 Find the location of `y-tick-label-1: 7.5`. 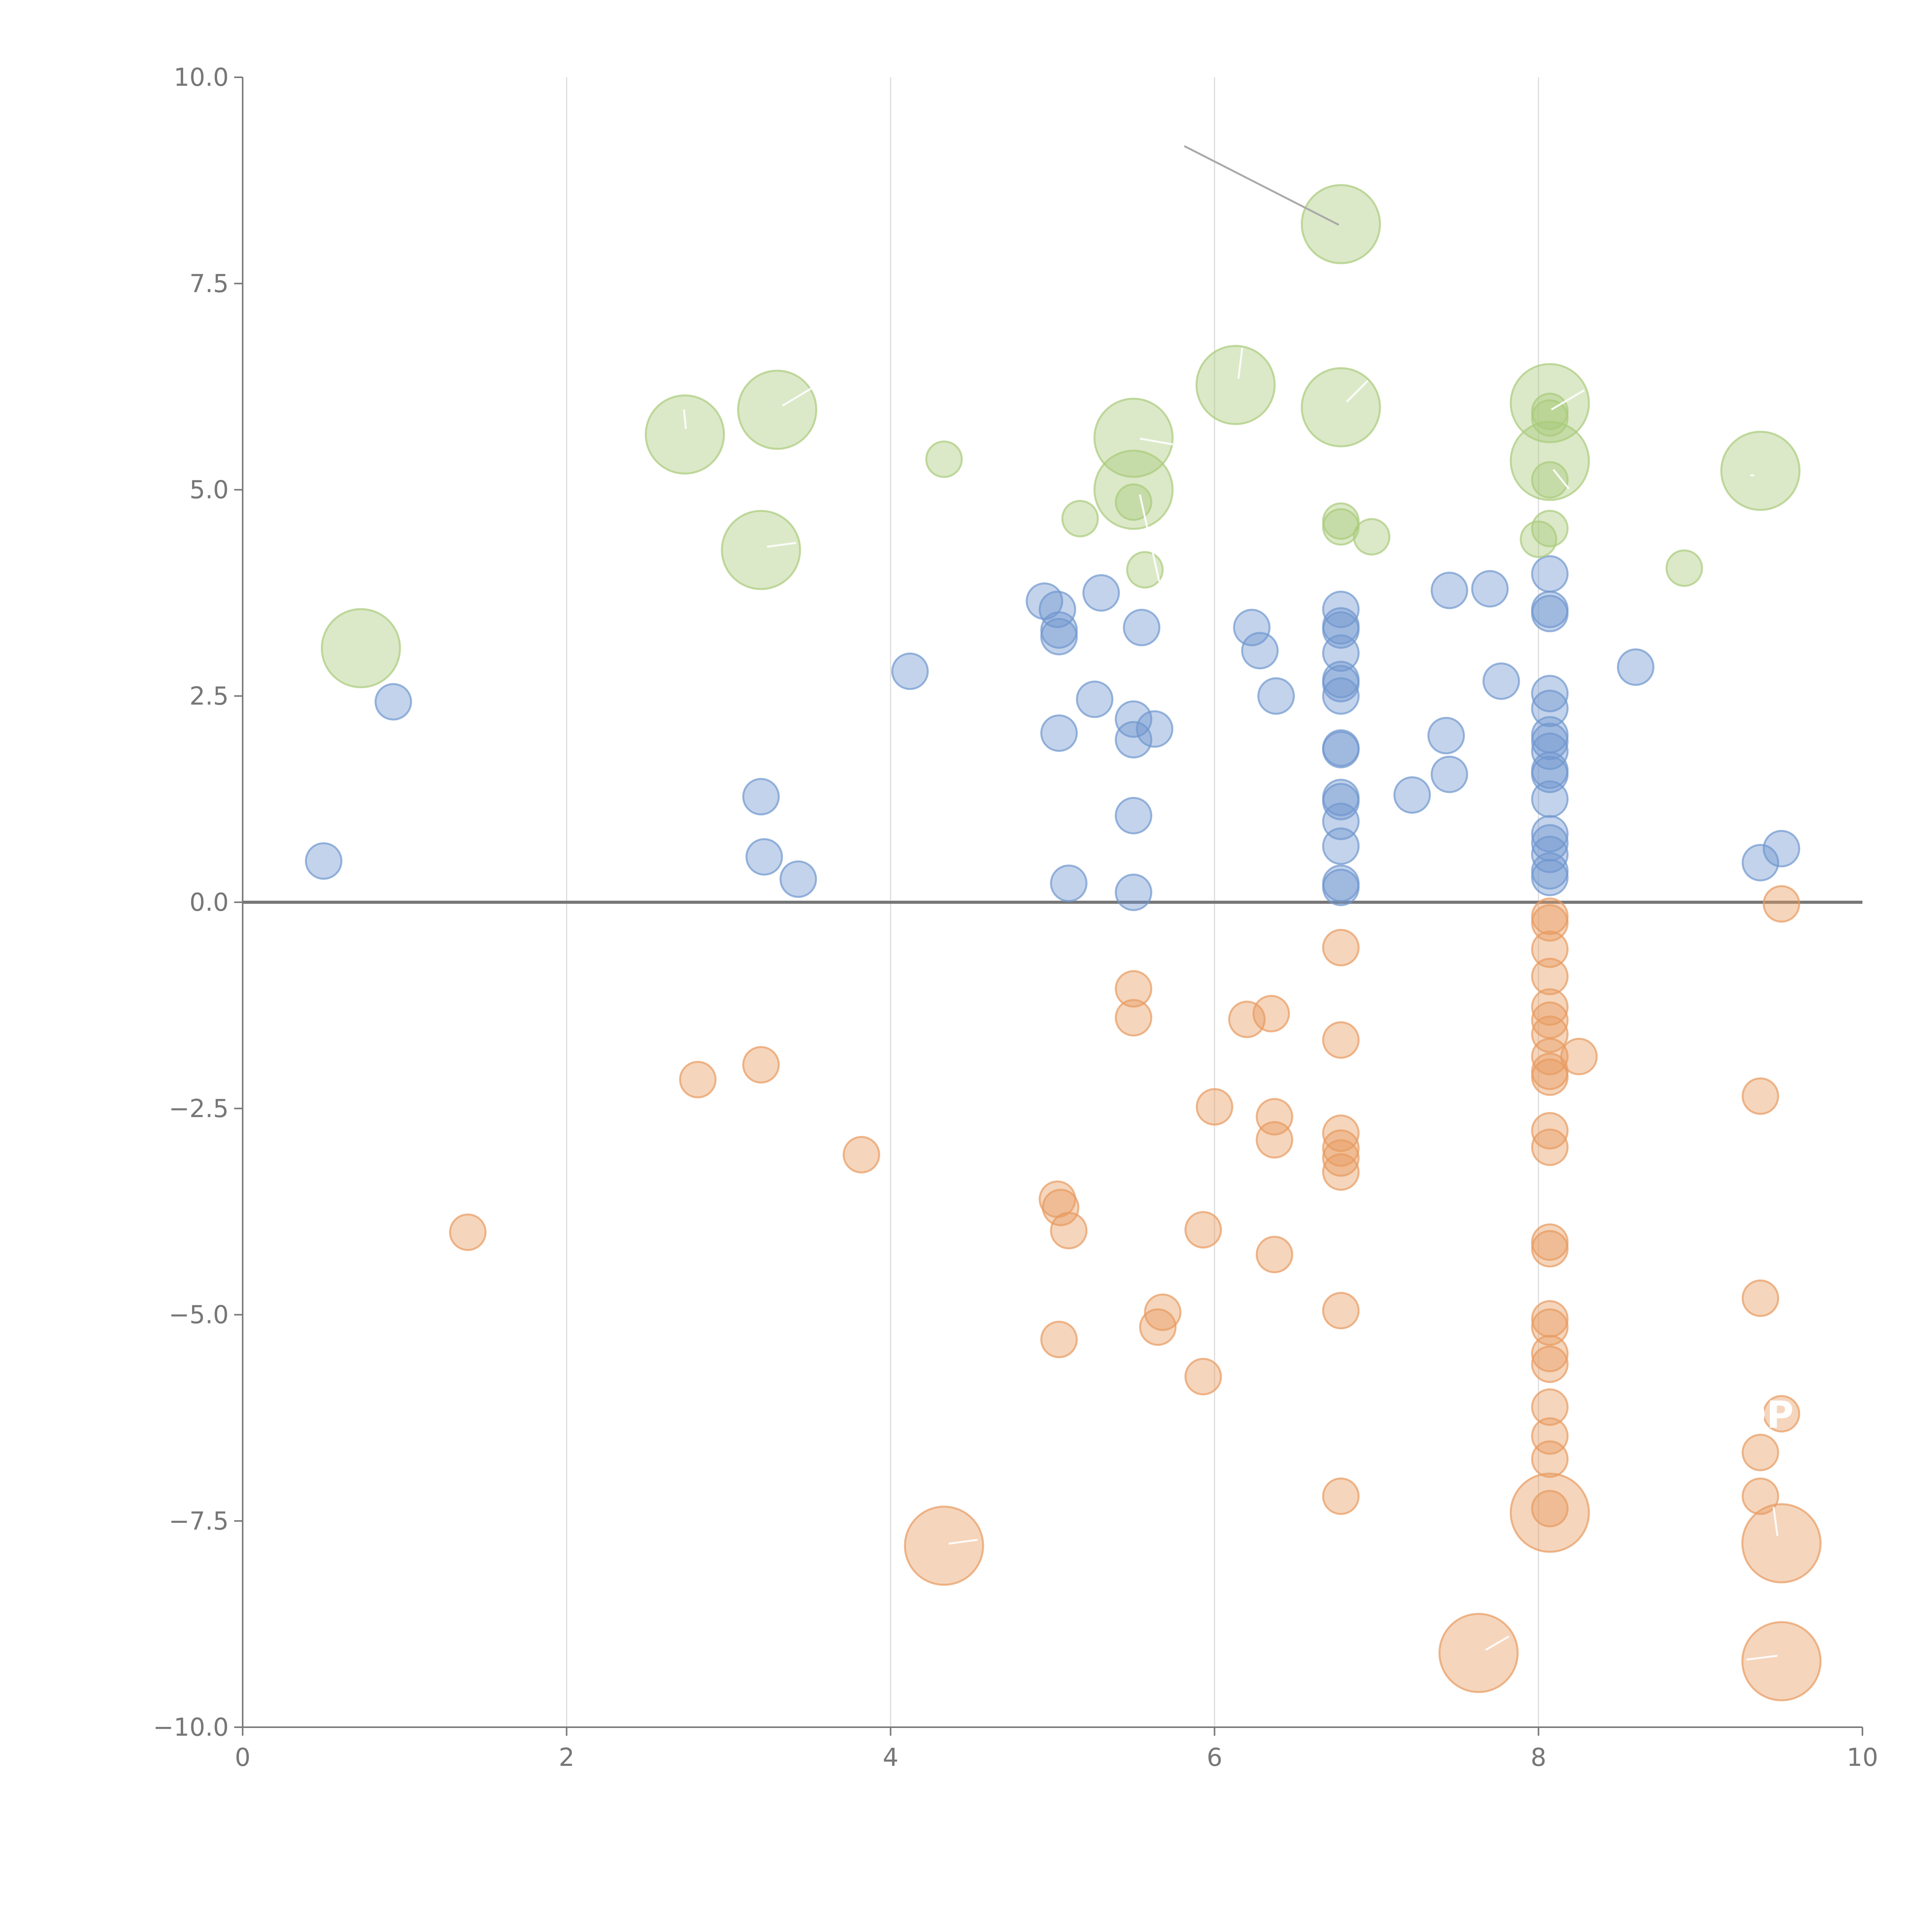

y-tick-label-1: 7.5 is located at coordinates (209, 284).